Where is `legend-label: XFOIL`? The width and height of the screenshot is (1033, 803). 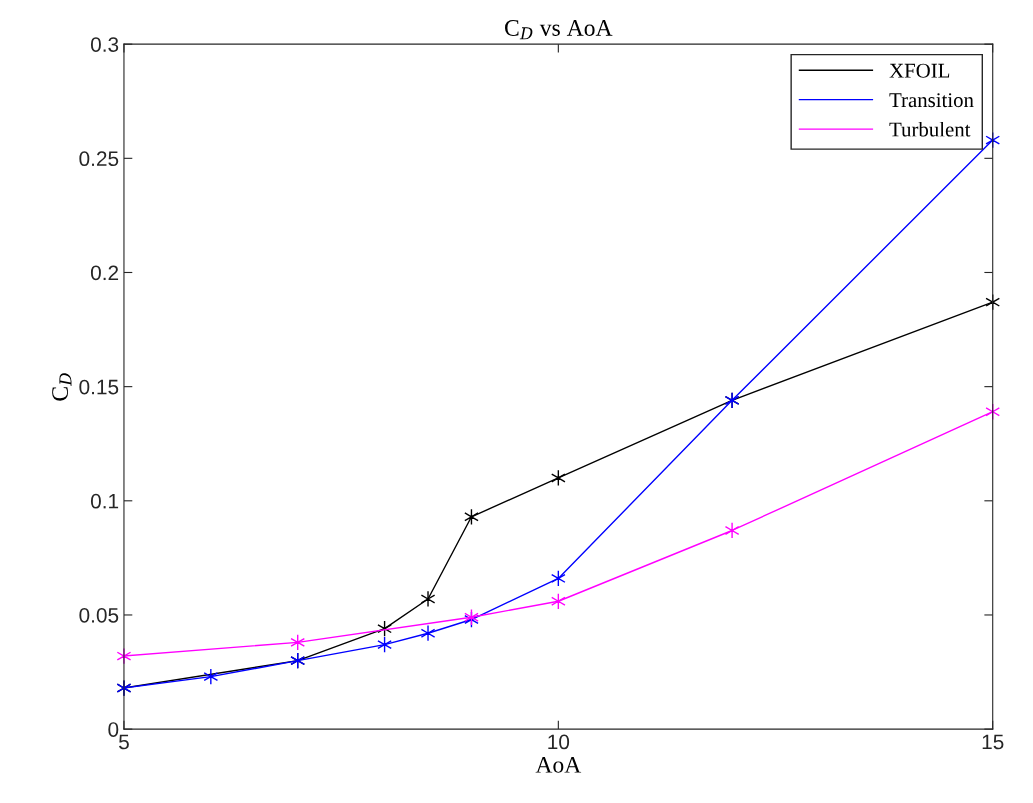 legend-label: XFOIL is located at coordinates (919, 70).